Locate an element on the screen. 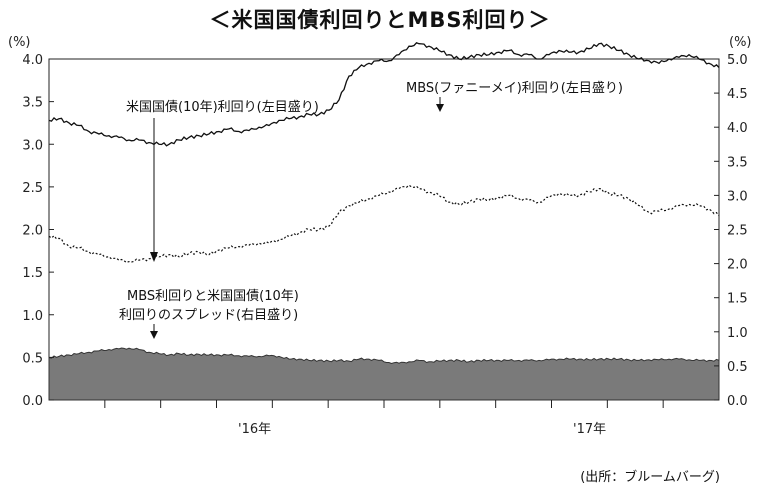 This screenshot has width=760, height=488. left-tick-label: 3.0 is located at coordinates (32, 145).